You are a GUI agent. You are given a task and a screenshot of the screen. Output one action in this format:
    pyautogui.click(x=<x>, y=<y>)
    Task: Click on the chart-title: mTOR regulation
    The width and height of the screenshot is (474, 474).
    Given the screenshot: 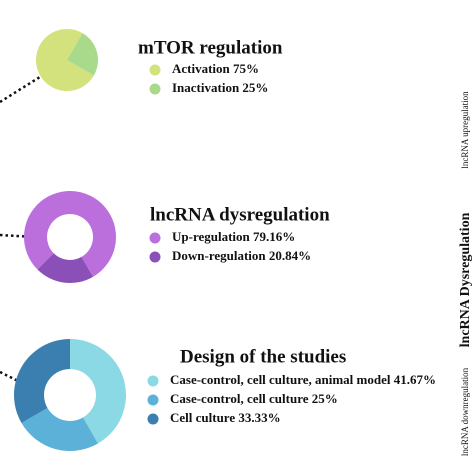 What is the action you would take?
    pyautogui.click(x=210, y=47)
    